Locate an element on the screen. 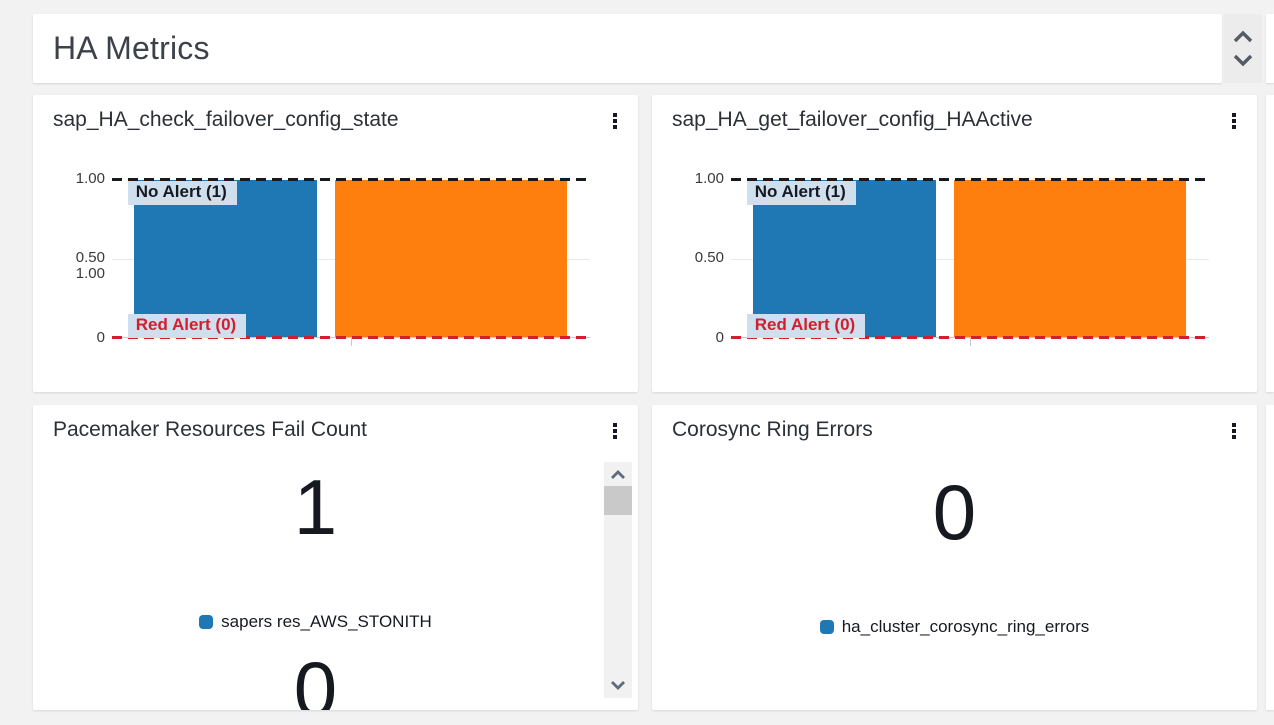 This screenshot has width=1274, height=725. widget-title: sap_HA_get_failover_config_HAActive is located at coordinates (852, 119).